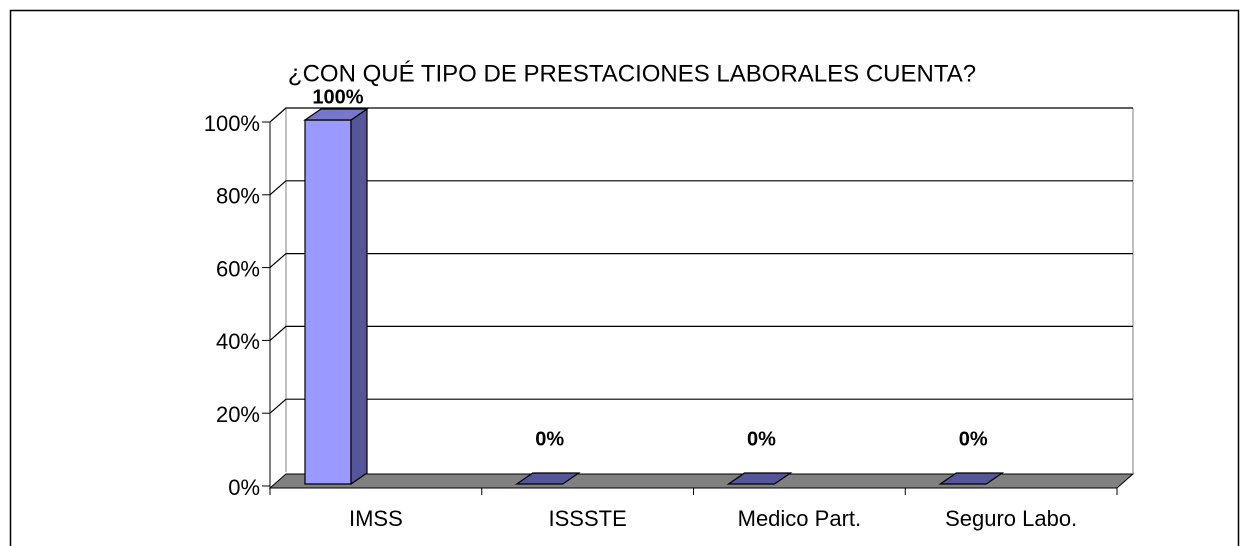 This screenshot has height=546, width=1249. Describe the element at coordinates (232, 123) in the screenshot. I see `y-tick-label: 100%` at that location.